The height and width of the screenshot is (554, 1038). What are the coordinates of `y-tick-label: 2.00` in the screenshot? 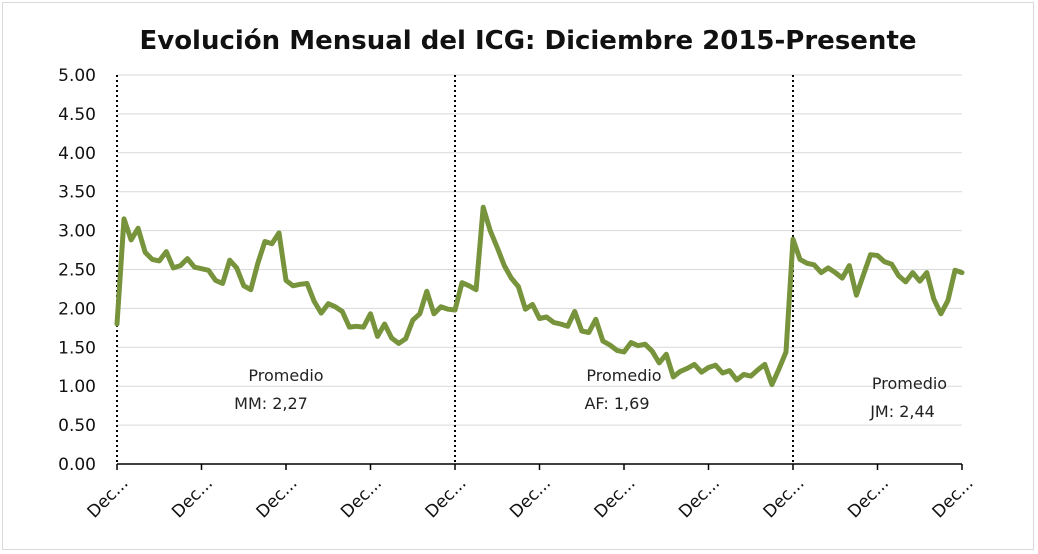 It's located at (77, 309).